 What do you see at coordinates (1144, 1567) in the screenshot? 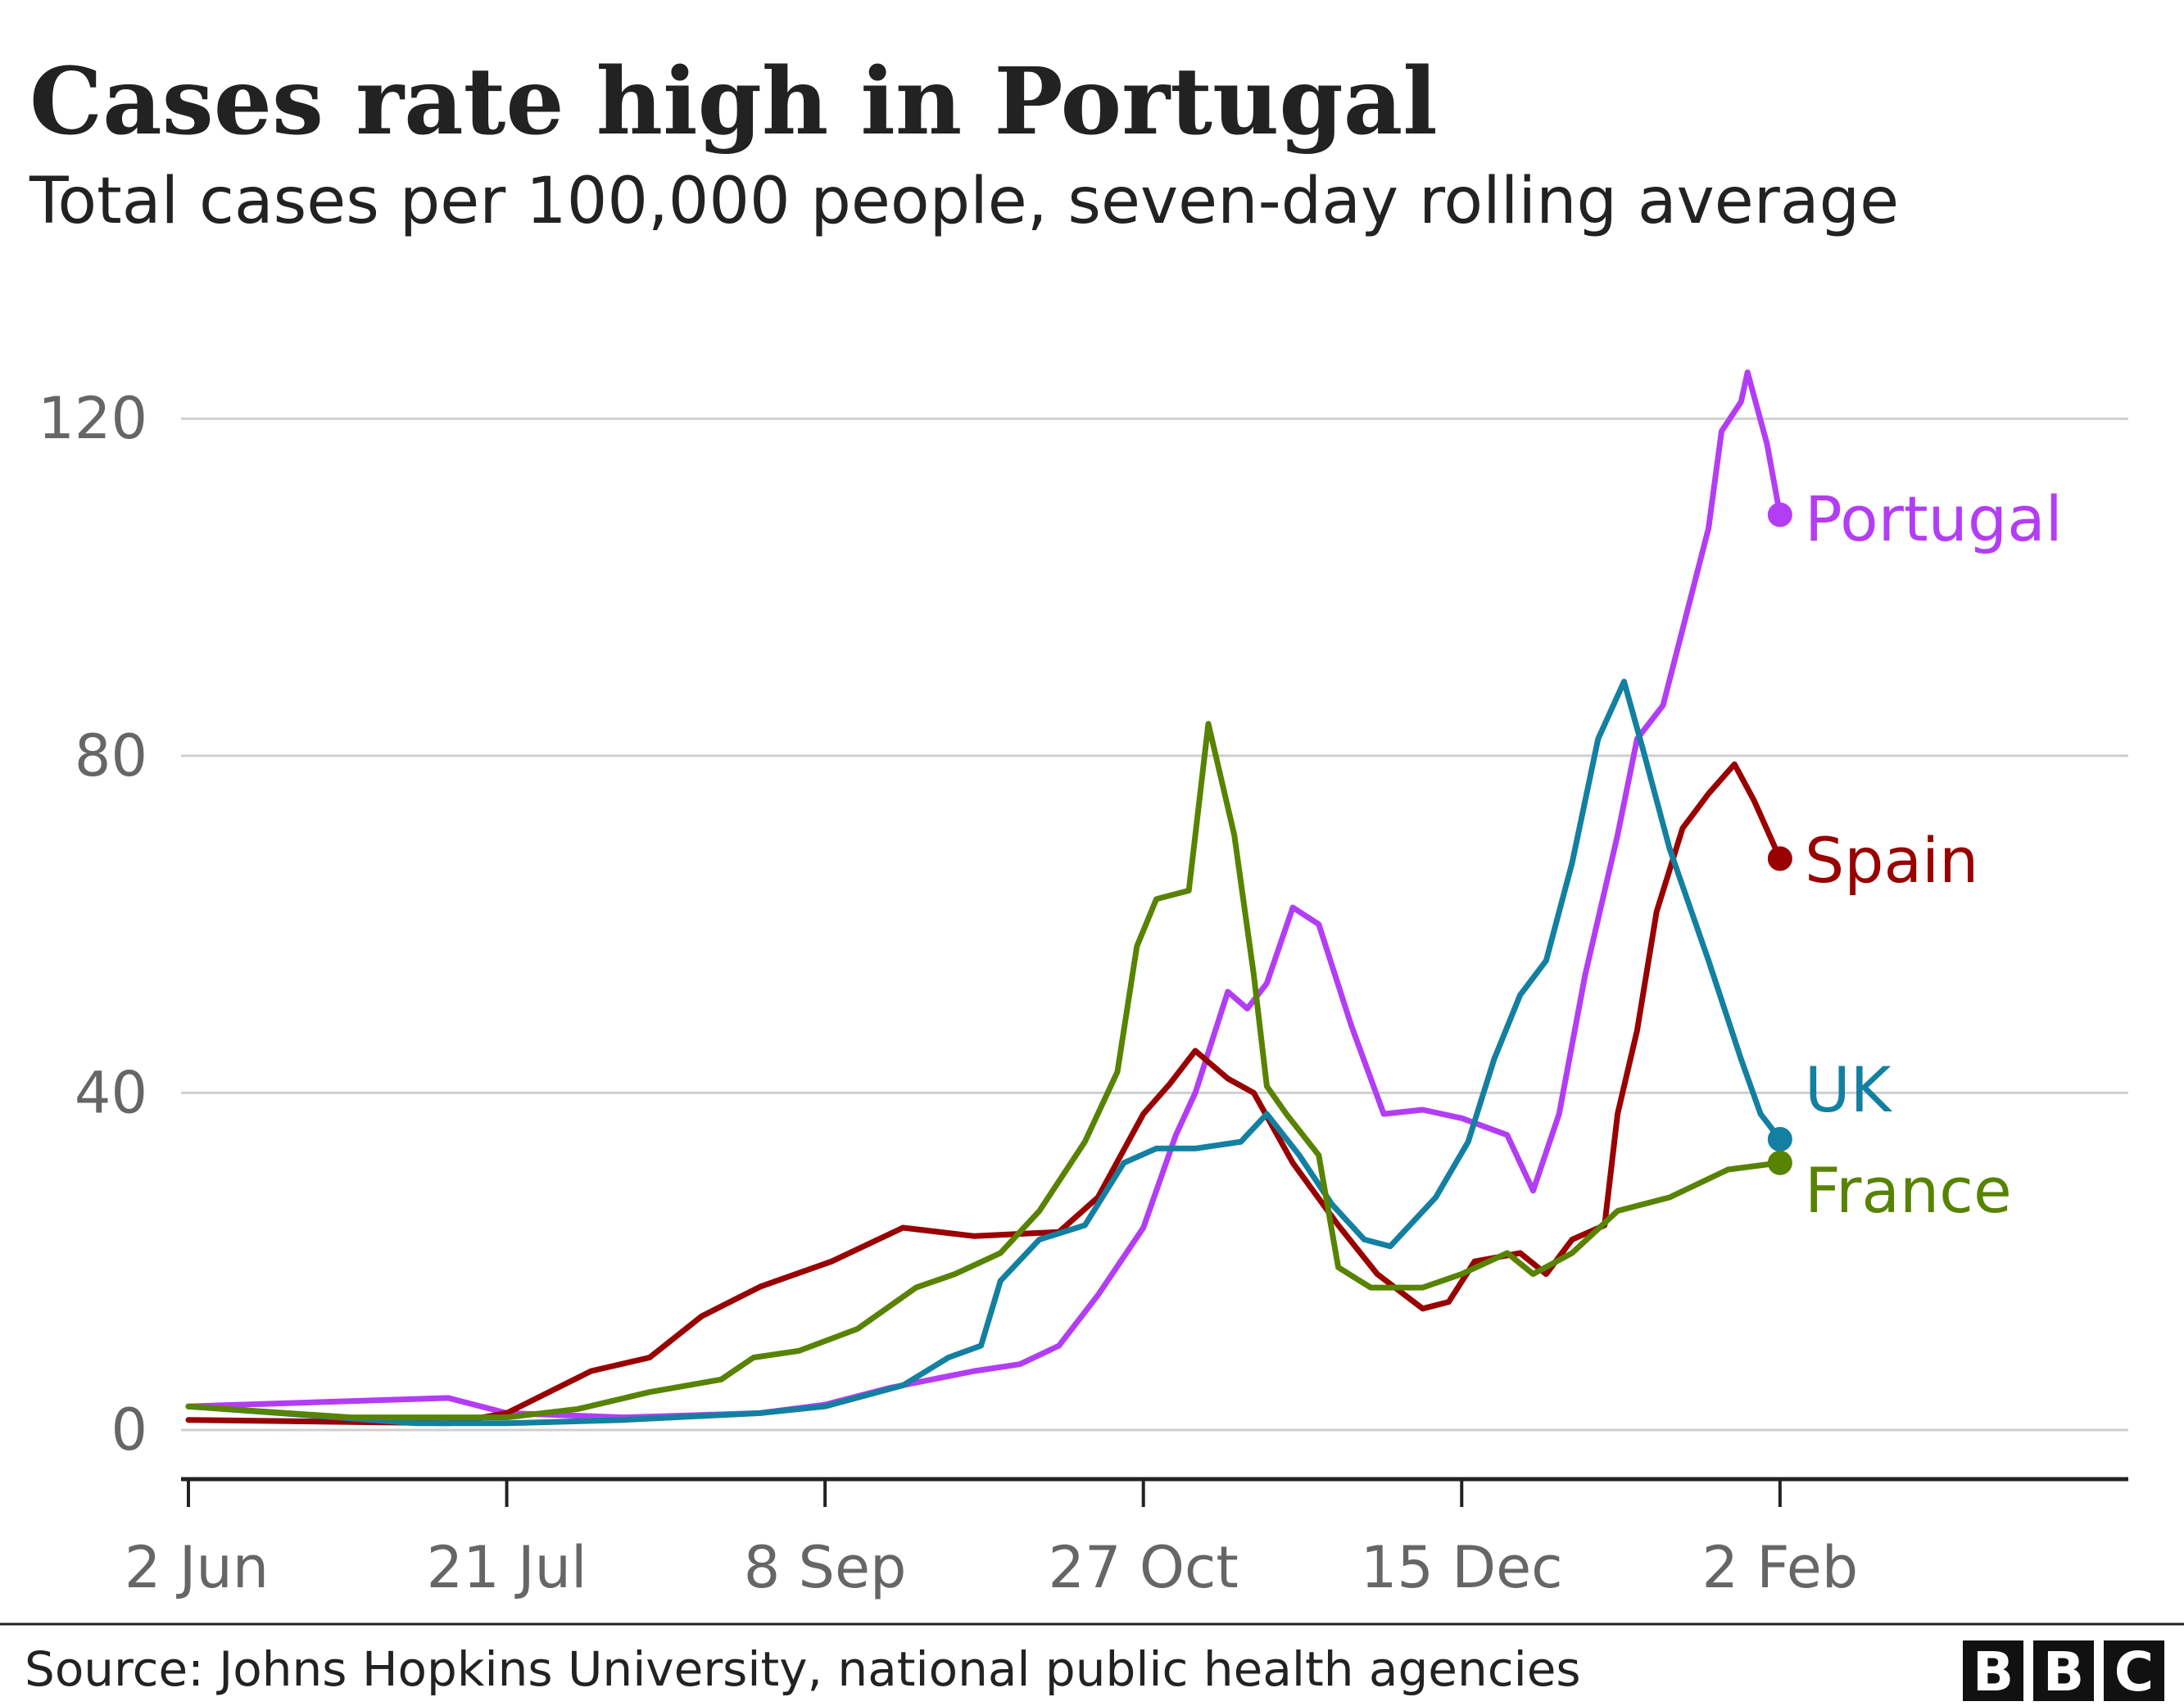
I see `x-tick-label: 27 Oct` at bounding box center [1144, 1567].